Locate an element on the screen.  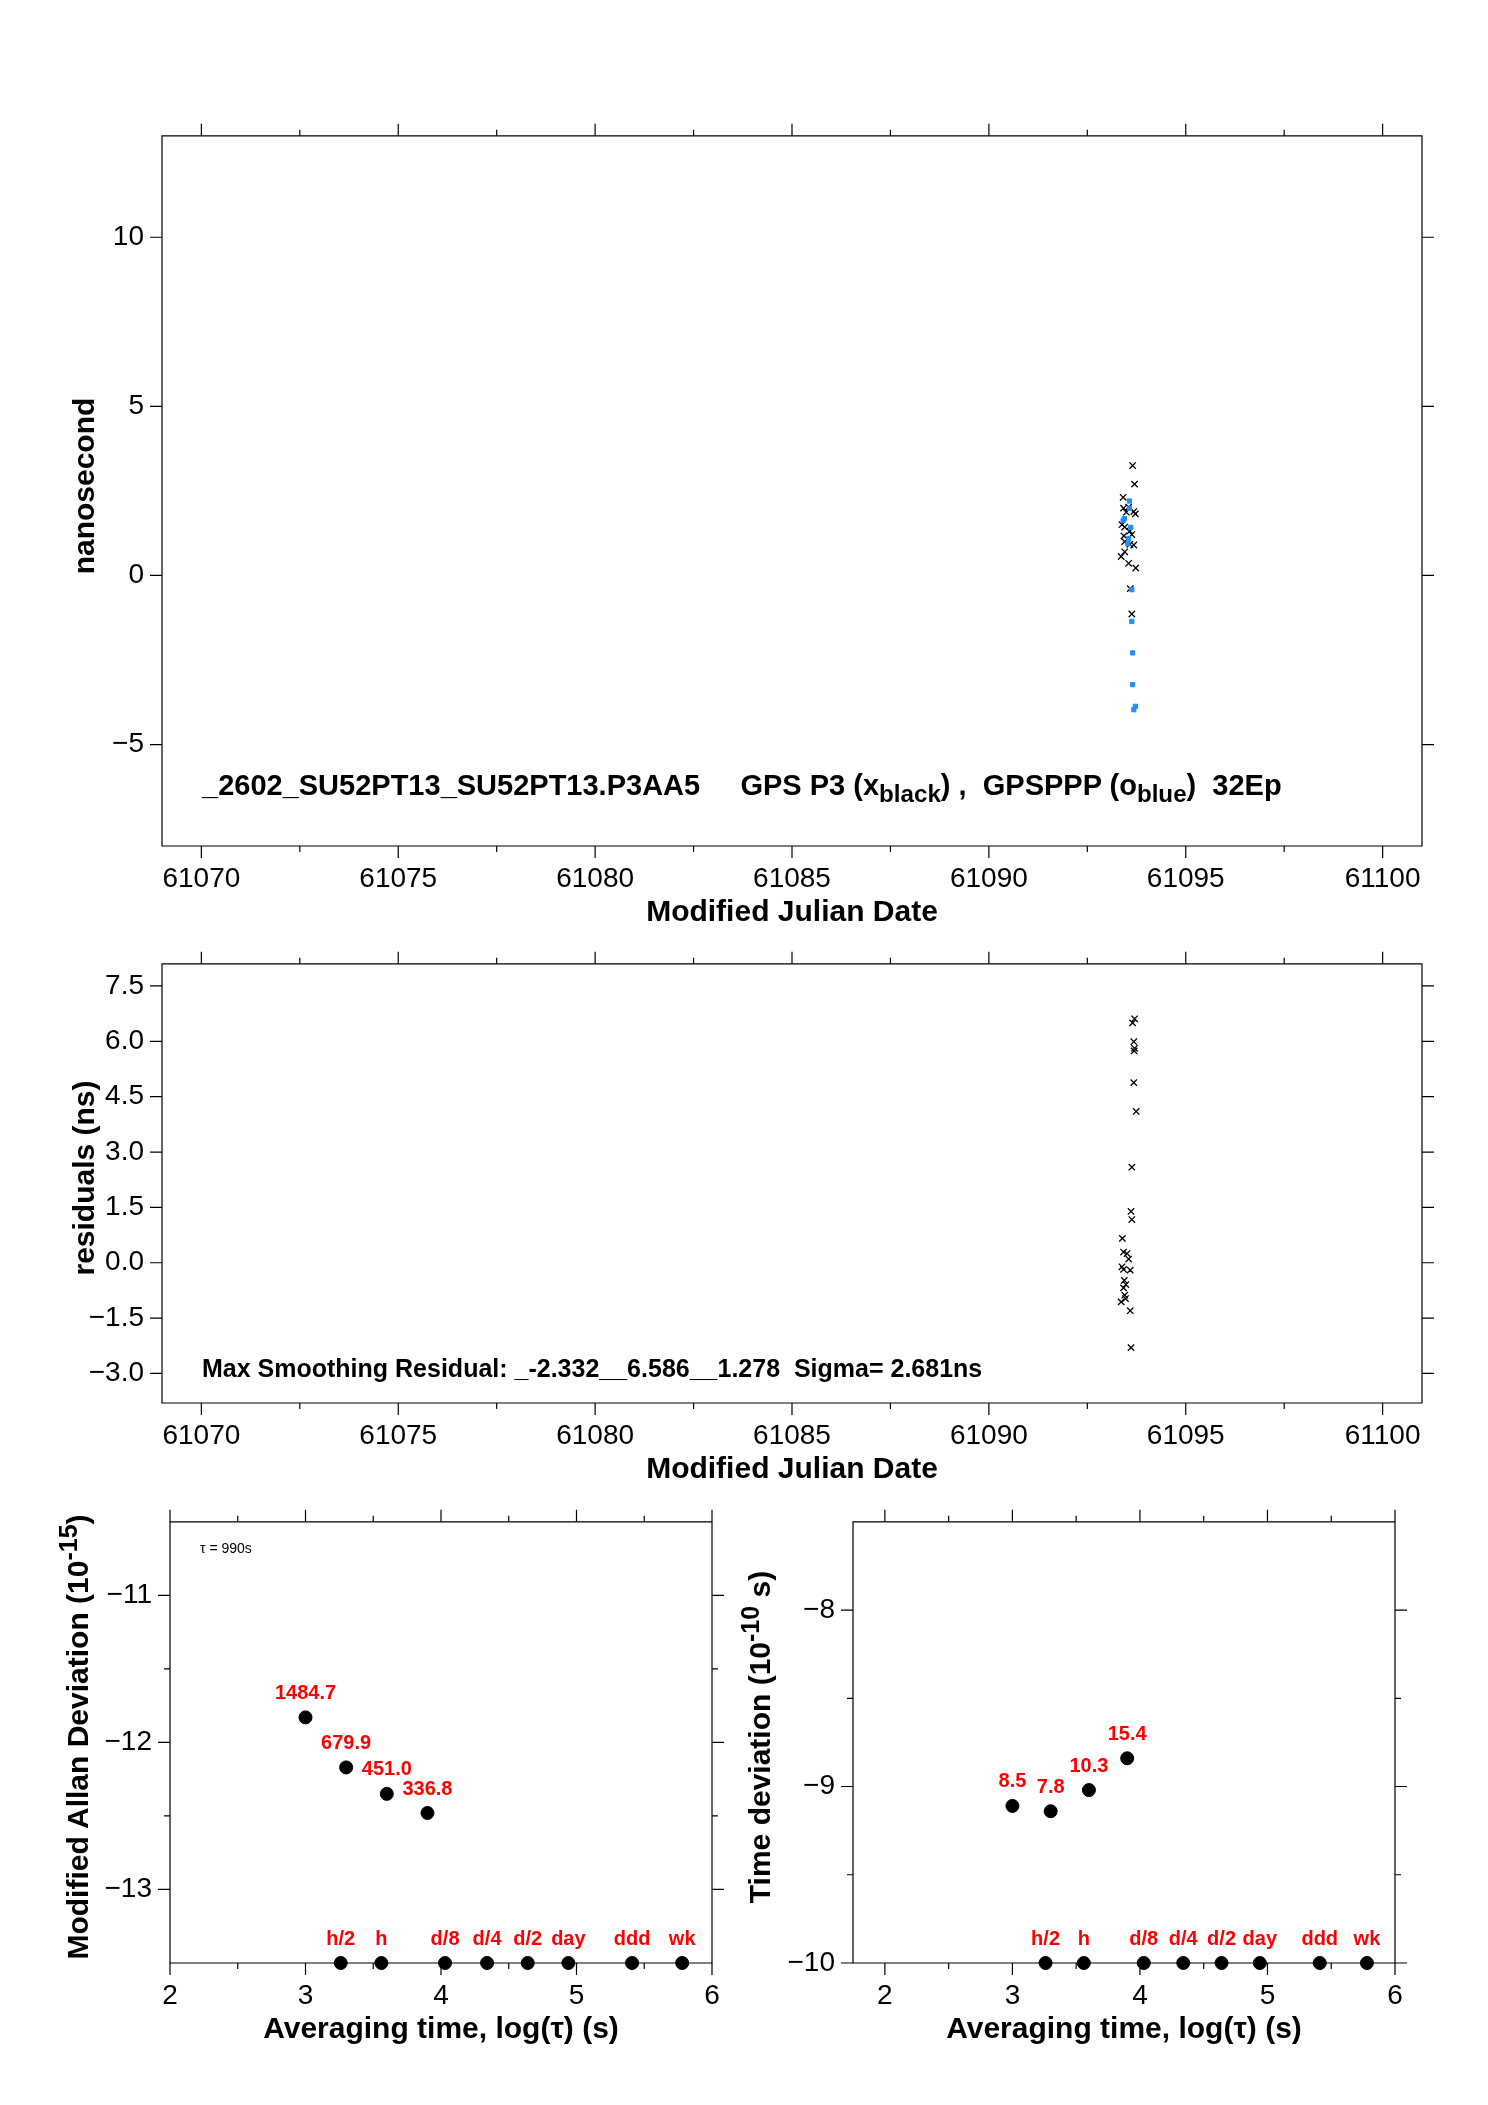
y-tick-label: 7.5 is located at coordinates (124, 984).